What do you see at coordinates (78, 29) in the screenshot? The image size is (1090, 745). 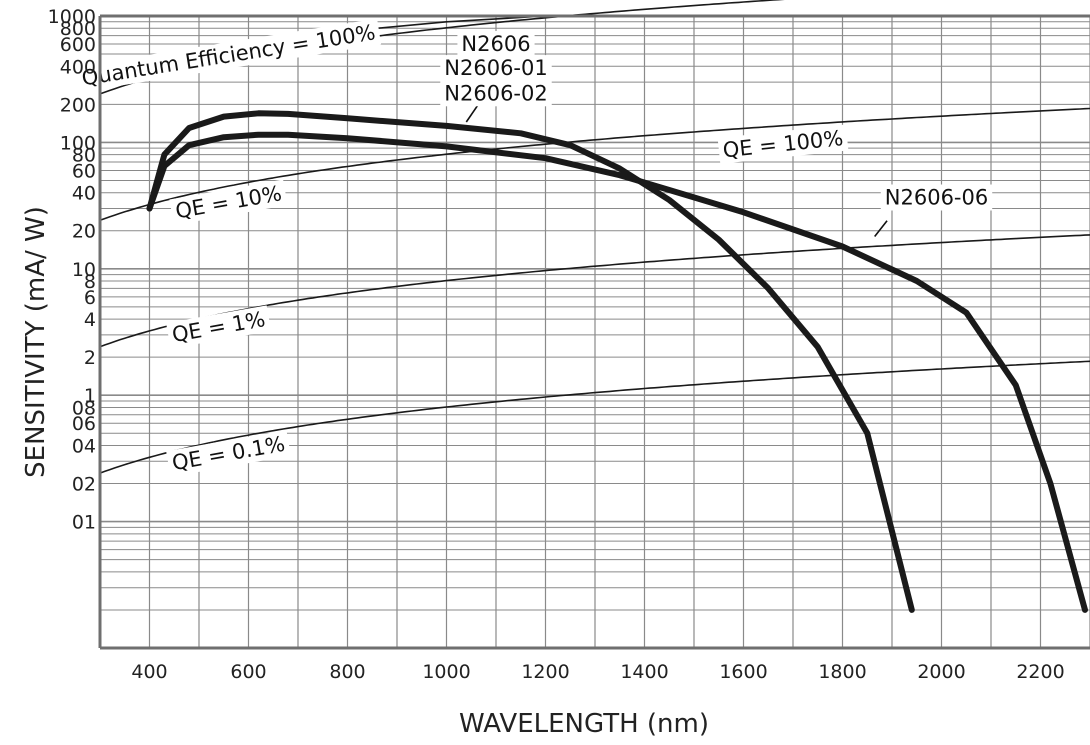 I see `y-tick-label: 800` at bounding box center [78, 29].